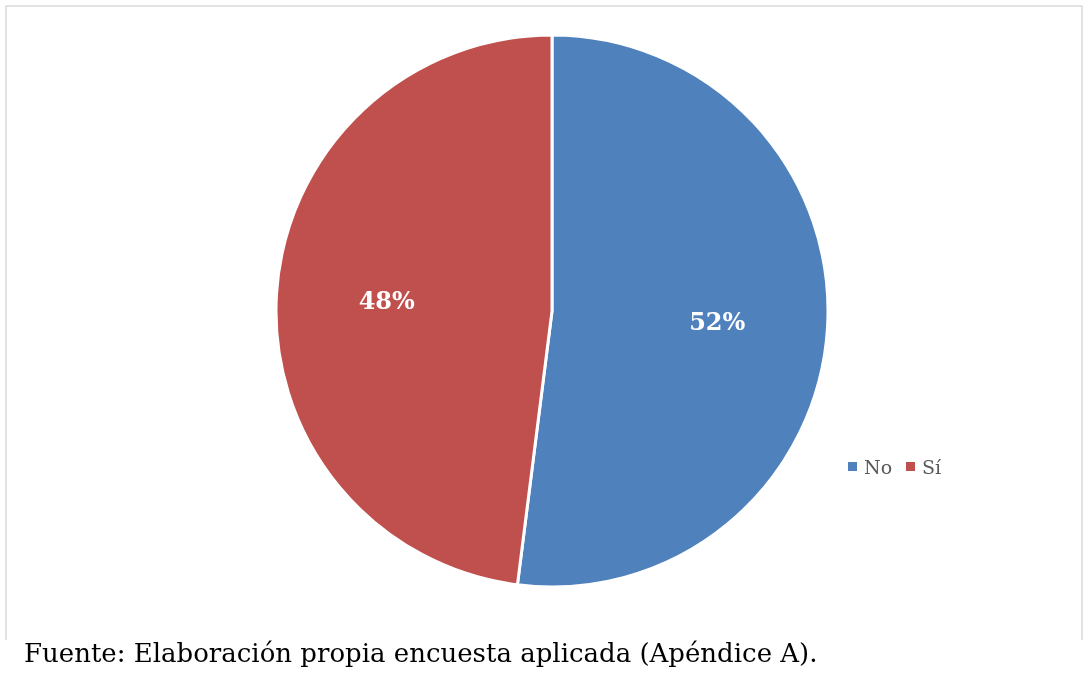 Image resolution: width=1086 pixels, height=674 pixels. Describe the element at coordinates (421, 653) in the screenshot. I see `source-note: Fuente: Elaboración propia encuesta aplicada (Apéndice A).` at that location.